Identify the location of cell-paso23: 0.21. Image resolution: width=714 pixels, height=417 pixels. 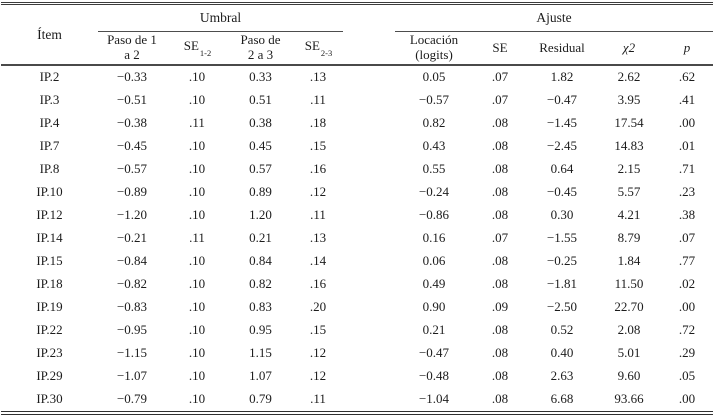
(260, 238).